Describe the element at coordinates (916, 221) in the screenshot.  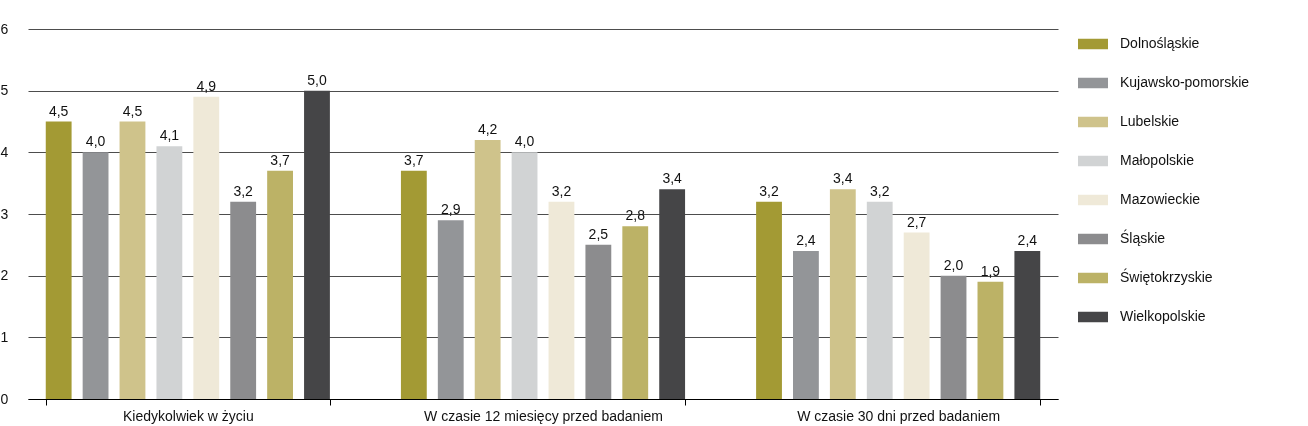
I see `data-label: 2,7` at that location.